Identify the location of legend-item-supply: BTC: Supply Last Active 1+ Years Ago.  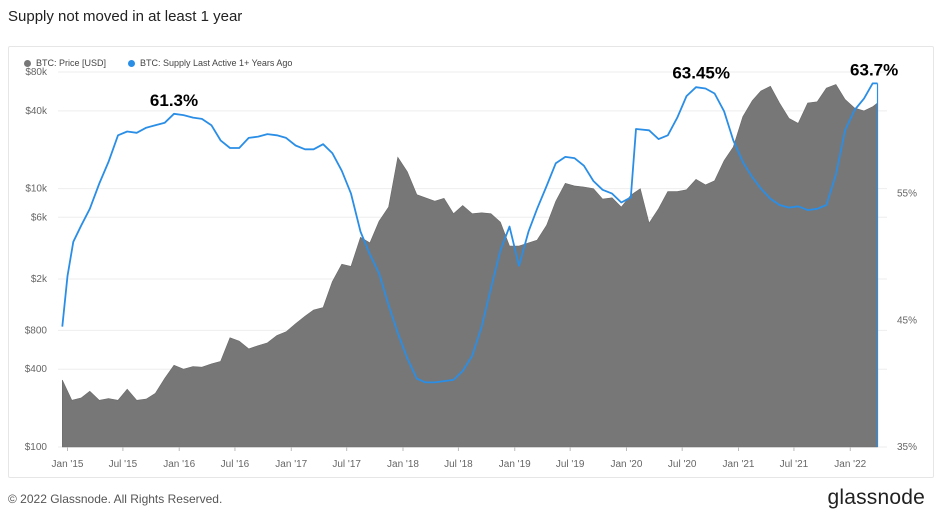
(210, 63).